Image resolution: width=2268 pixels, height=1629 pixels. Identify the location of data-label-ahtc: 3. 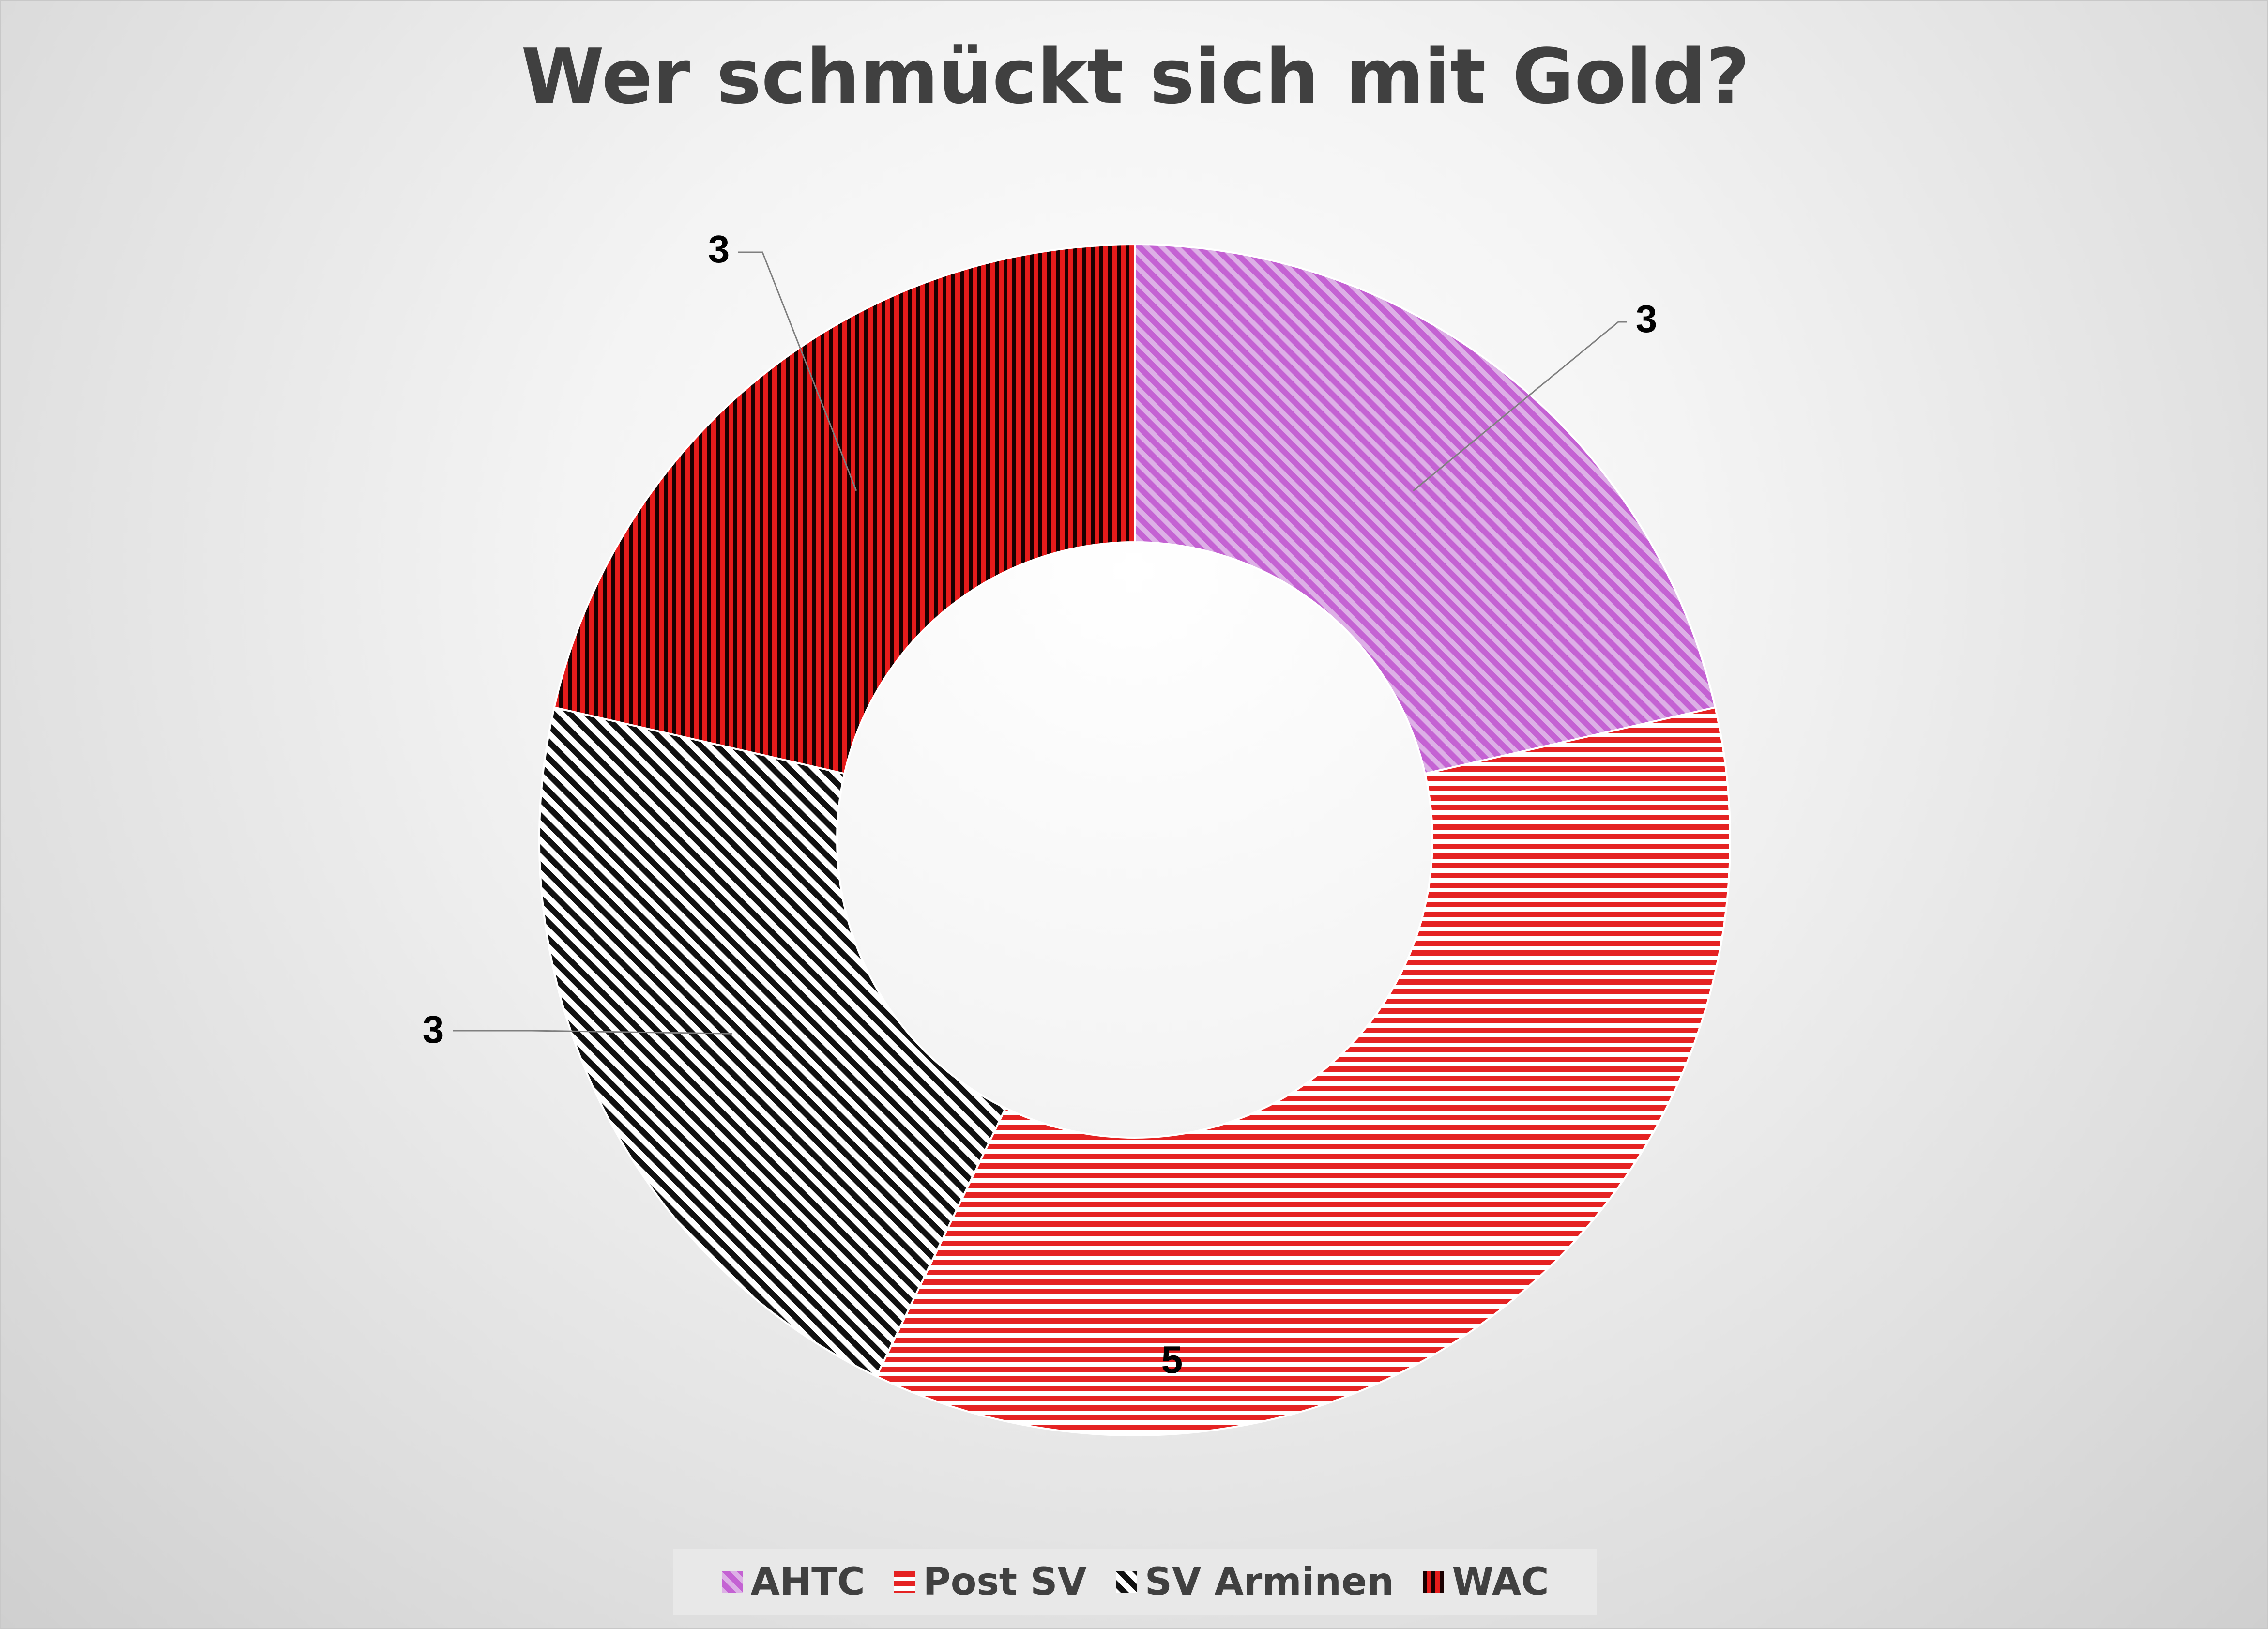
(1647, 318).